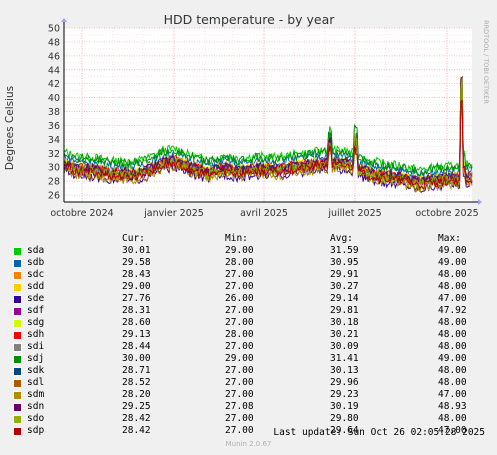  Describe the element at coordinates (344, 394) in the screenshot. I see `avg-value: 29.23` at that location.